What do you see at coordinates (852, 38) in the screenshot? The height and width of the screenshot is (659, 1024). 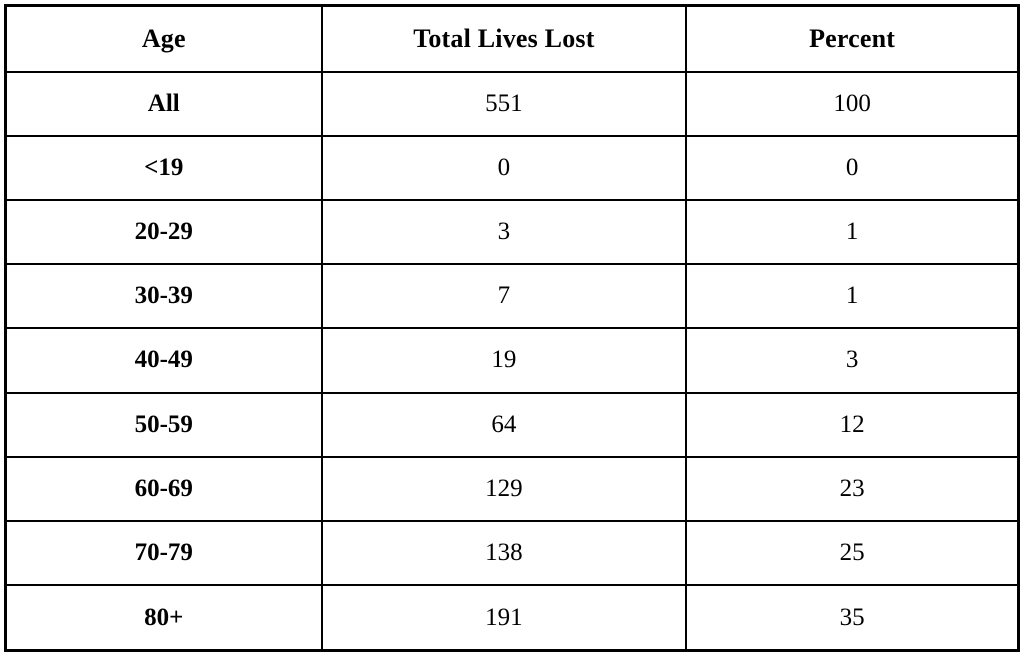 I see `column-header-percent: Percent` at bounding box center [852, 38].